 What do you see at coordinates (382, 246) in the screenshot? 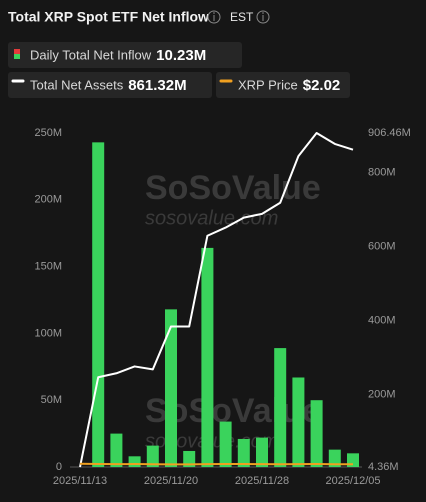
I see `y2-tick-label: 600M` at bounding box center [382, 246].